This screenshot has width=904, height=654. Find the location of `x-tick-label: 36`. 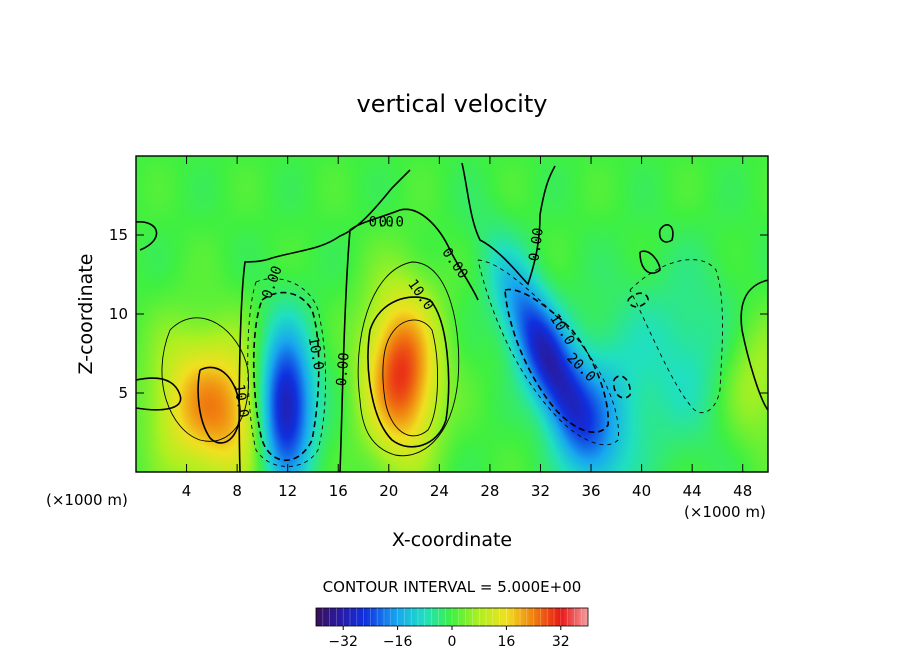

x-tick-label: 36 is located at coordinates (590, 491).